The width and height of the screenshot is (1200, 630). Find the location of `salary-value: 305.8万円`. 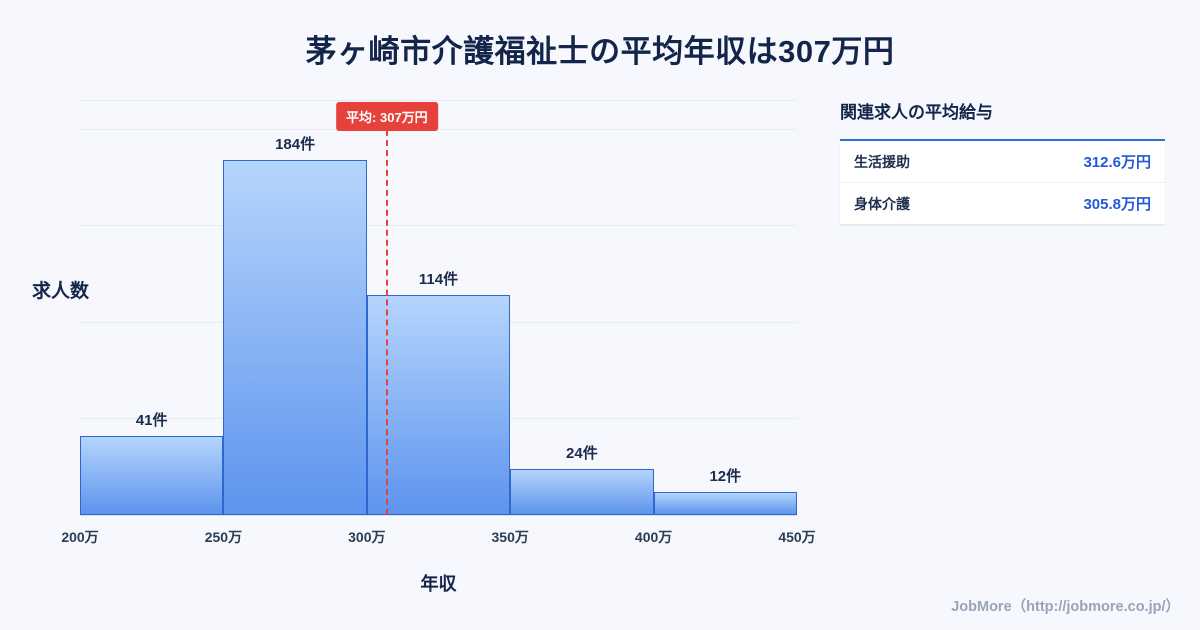

salary-value: 305.8万円 is located at coordinates (1117, 204).